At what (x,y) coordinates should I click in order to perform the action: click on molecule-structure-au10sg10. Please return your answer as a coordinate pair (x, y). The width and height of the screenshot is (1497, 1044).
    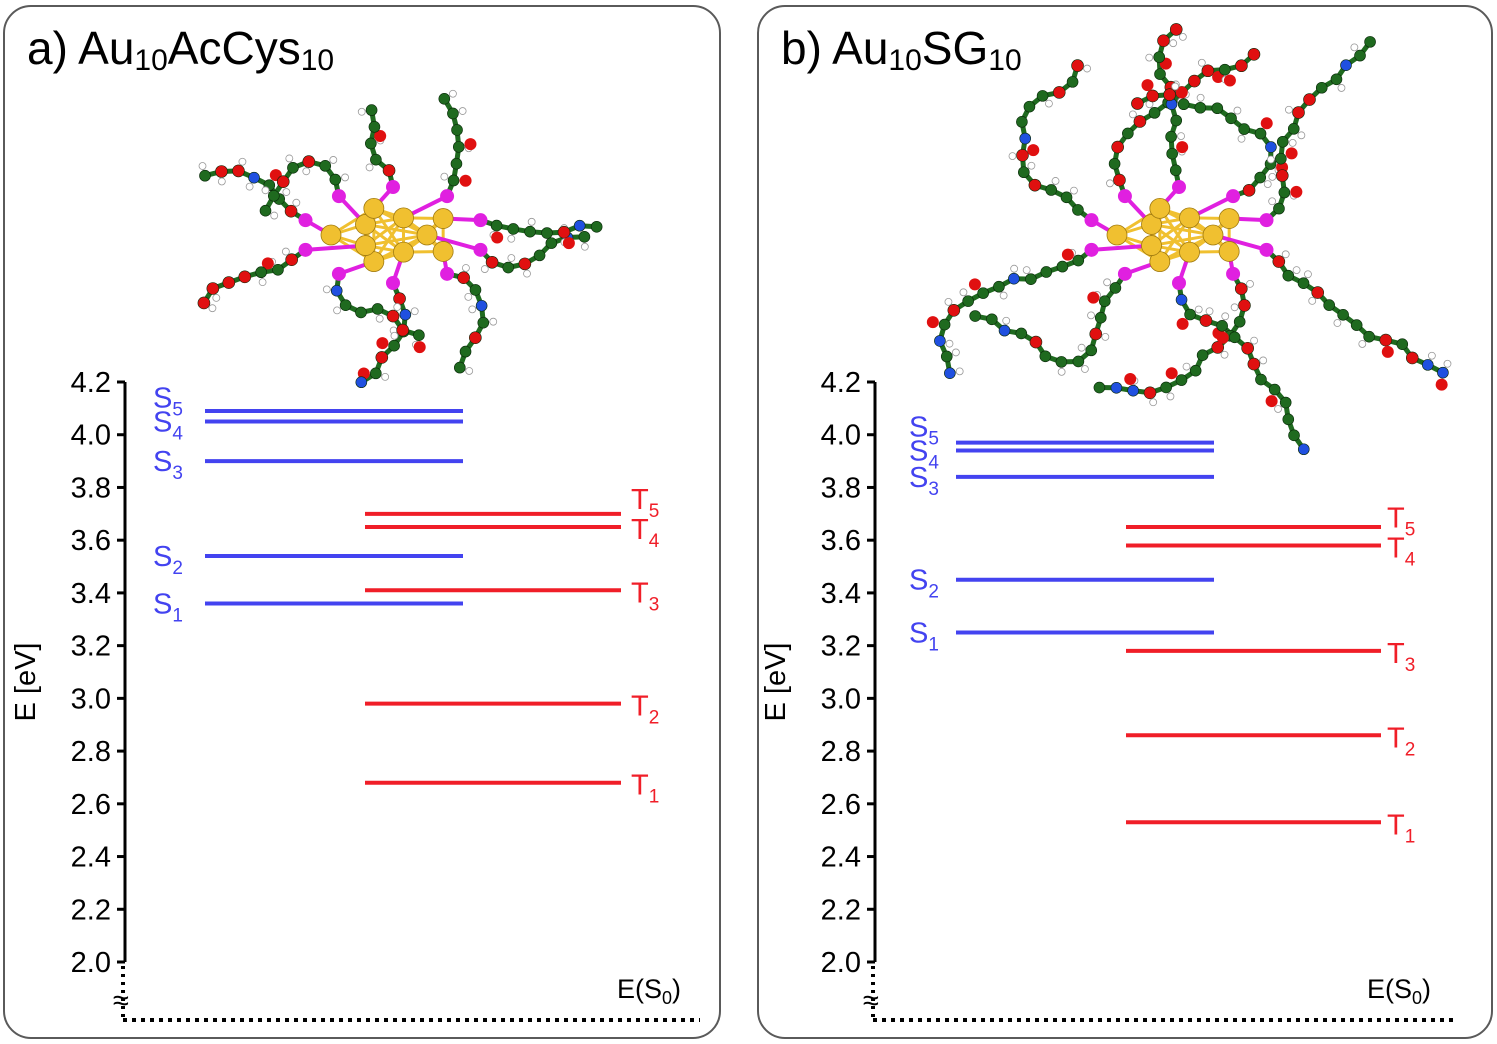
    Looking at the image, I should click on (1189, 239).